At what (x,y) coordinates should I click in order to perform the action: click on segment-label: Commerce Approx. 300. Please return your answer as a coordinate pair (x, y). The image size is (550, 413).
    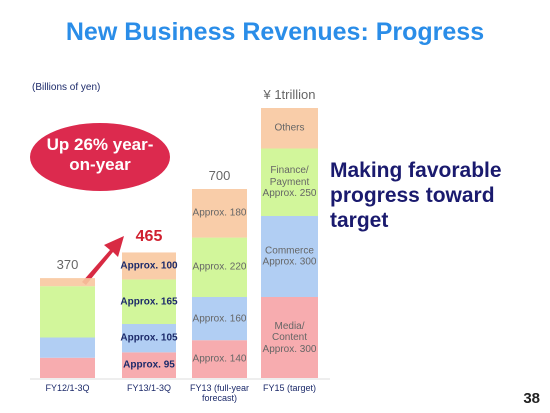
    Looking at the image, I should click on (289, 256).